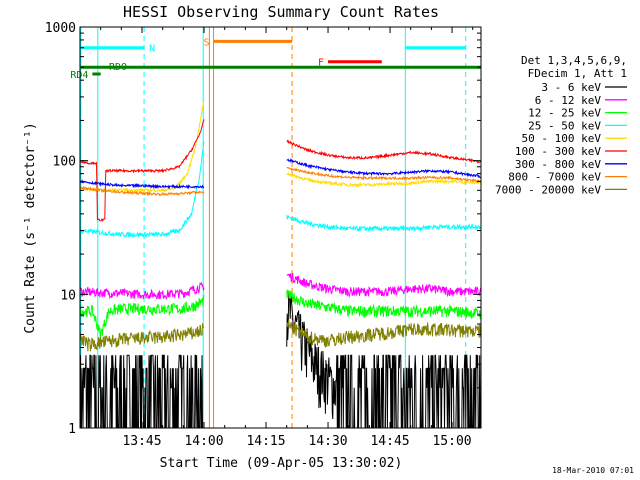 This screenshot has width=640, height=480. Describe the element at coordinates (68, 295) in the screenshot. I see `y-tick-label: 10` at that location.